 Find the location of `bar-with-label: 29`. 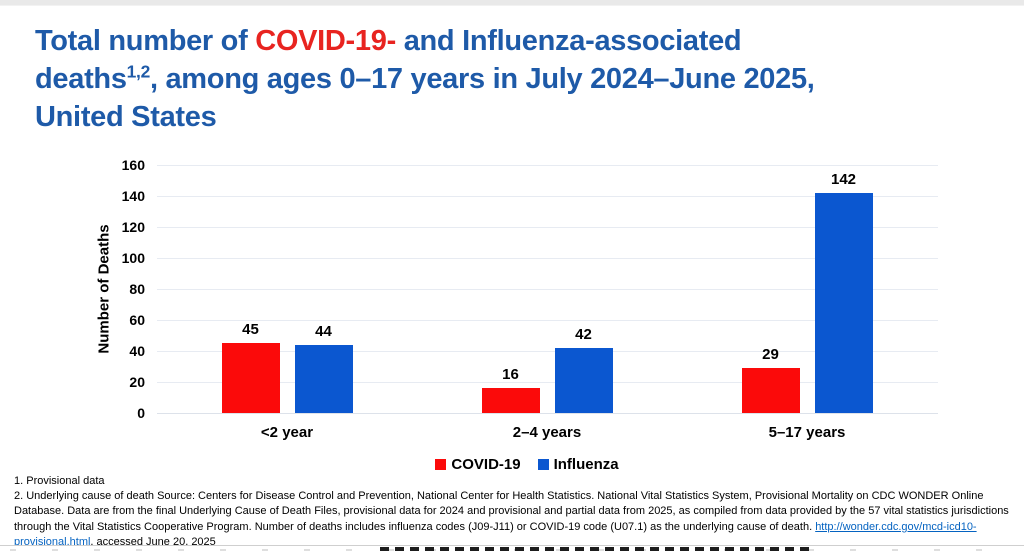

bar-with-label: 29 is located at coordinates (770, 379).